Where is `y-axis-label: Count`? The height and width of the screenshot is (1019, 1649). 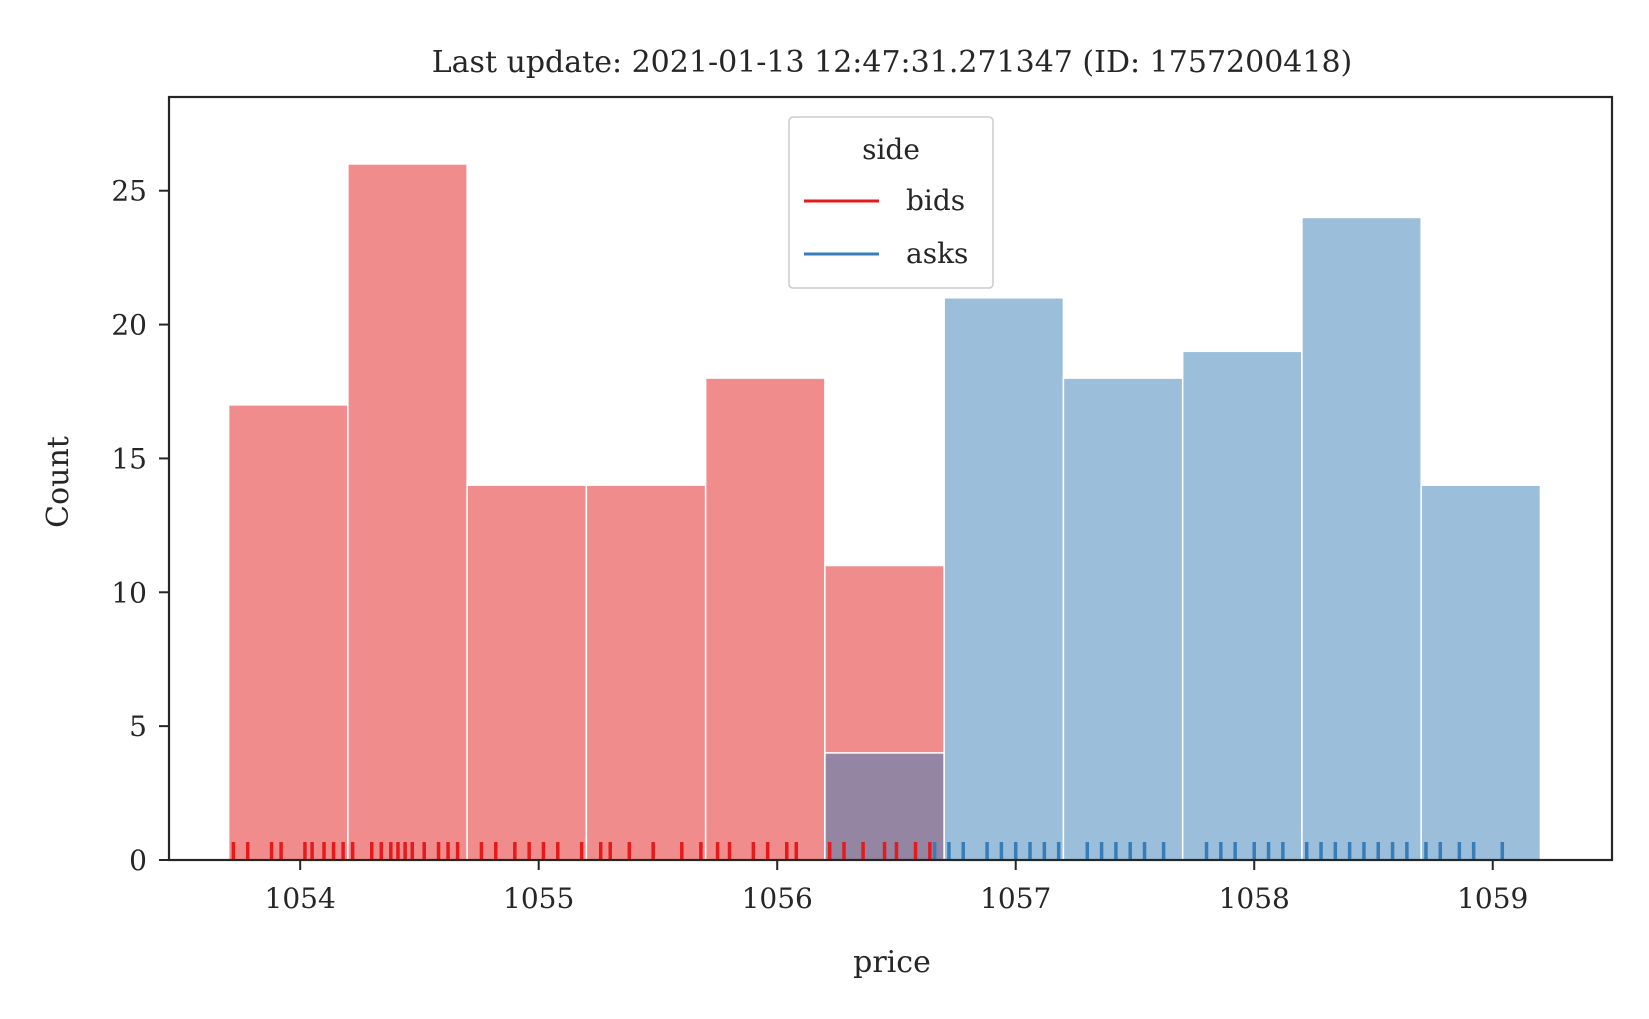 y-axis-label: Count is located at coordinates (58, 482).